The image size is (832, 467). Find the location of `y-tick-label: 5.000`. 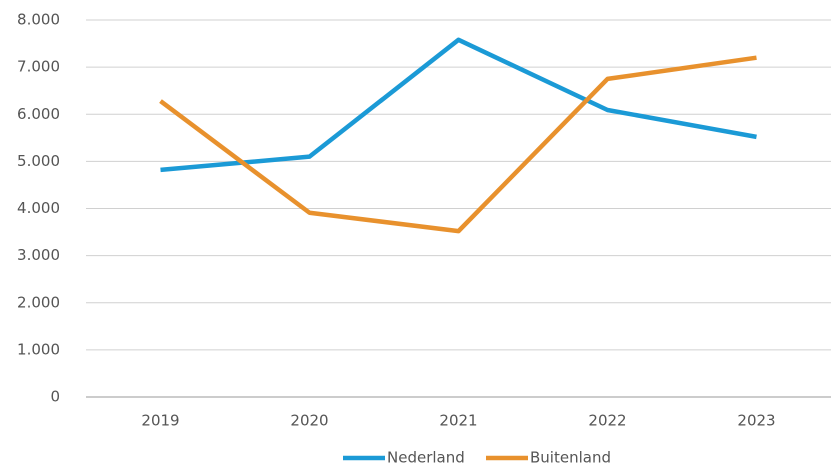

y-tick-label: 5.000 is located at coordinates (38, 161).